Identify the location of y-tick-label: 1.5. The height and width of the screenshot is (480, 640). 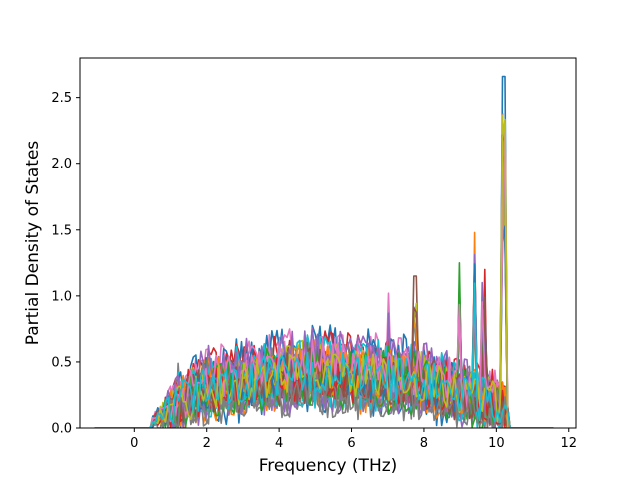
(61, 230).